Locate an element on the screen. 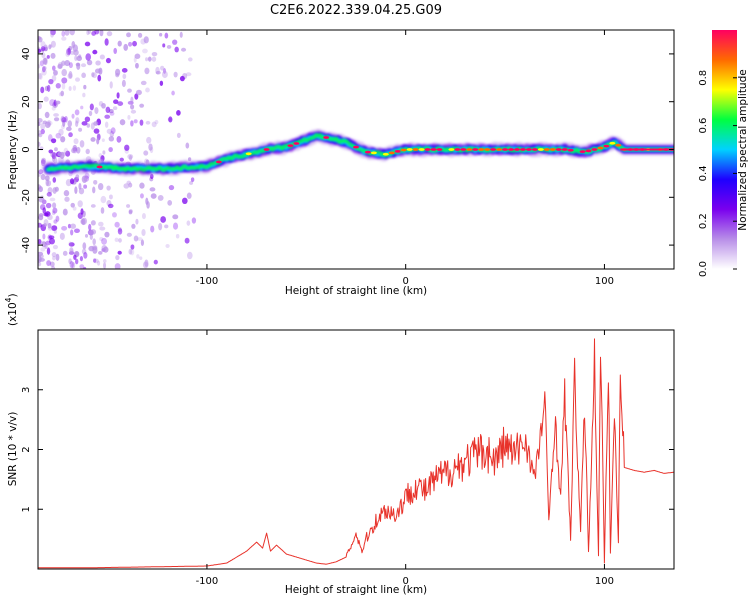 Image resolution: width=750 pixels, height=600 pixels. y-tick-label: 2 is located at coordinates (26, 449).